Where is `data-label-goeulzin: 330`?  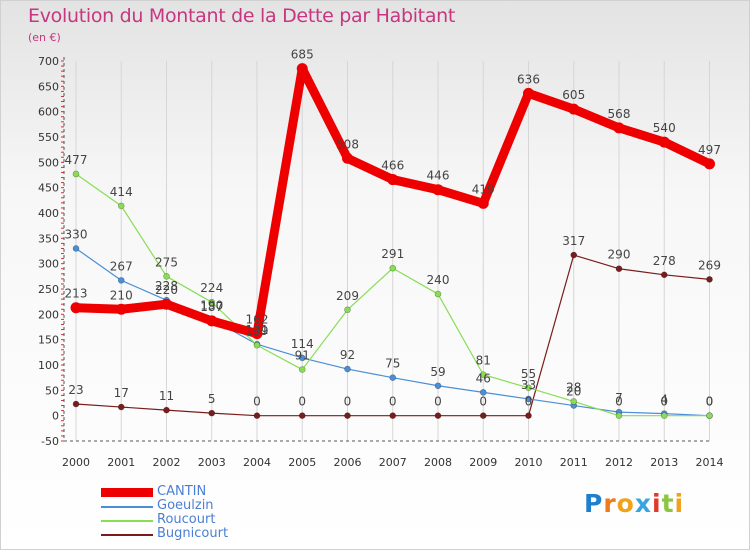 data-label-goeulzin: 330 is located at coordinates (76, 234).